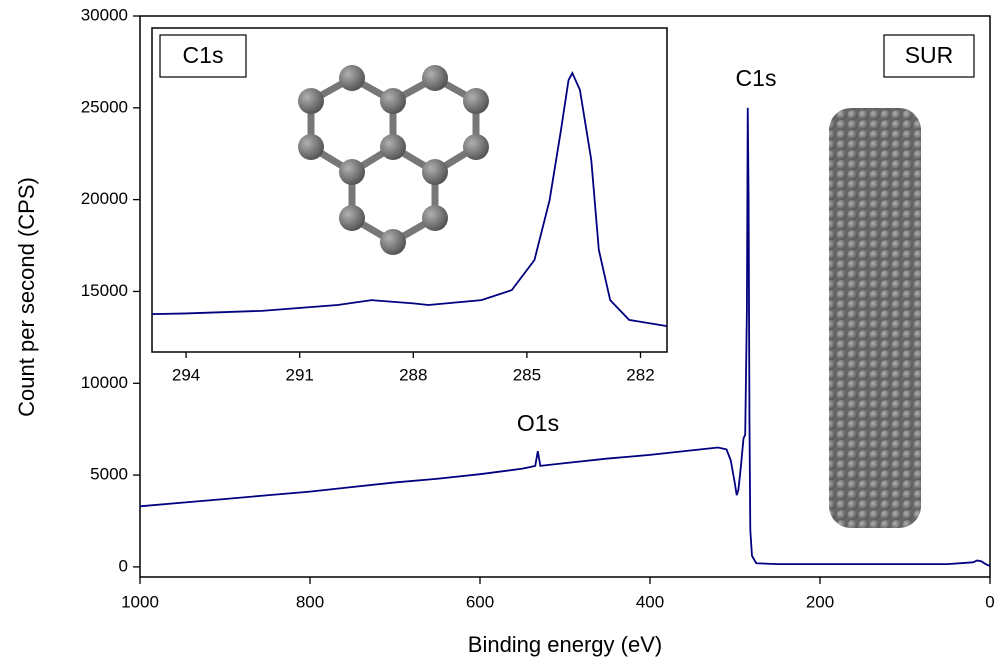 This screenshot has width=1000, height=667. I want to click on x-tick-label: 282, so click(640, 374).